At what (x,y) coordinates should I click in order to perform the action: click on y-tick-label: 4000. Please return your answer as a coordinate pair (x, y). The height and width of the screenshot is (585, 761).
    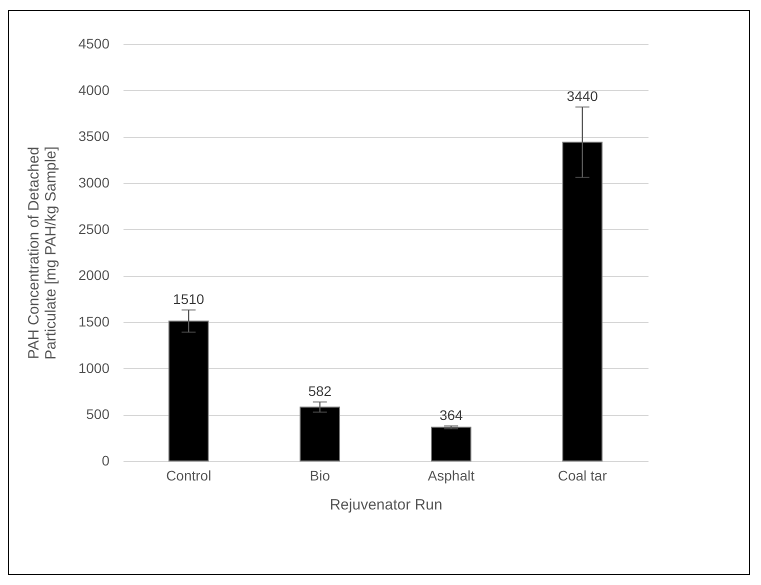
    Looking at the image, I should click on (94, 90).